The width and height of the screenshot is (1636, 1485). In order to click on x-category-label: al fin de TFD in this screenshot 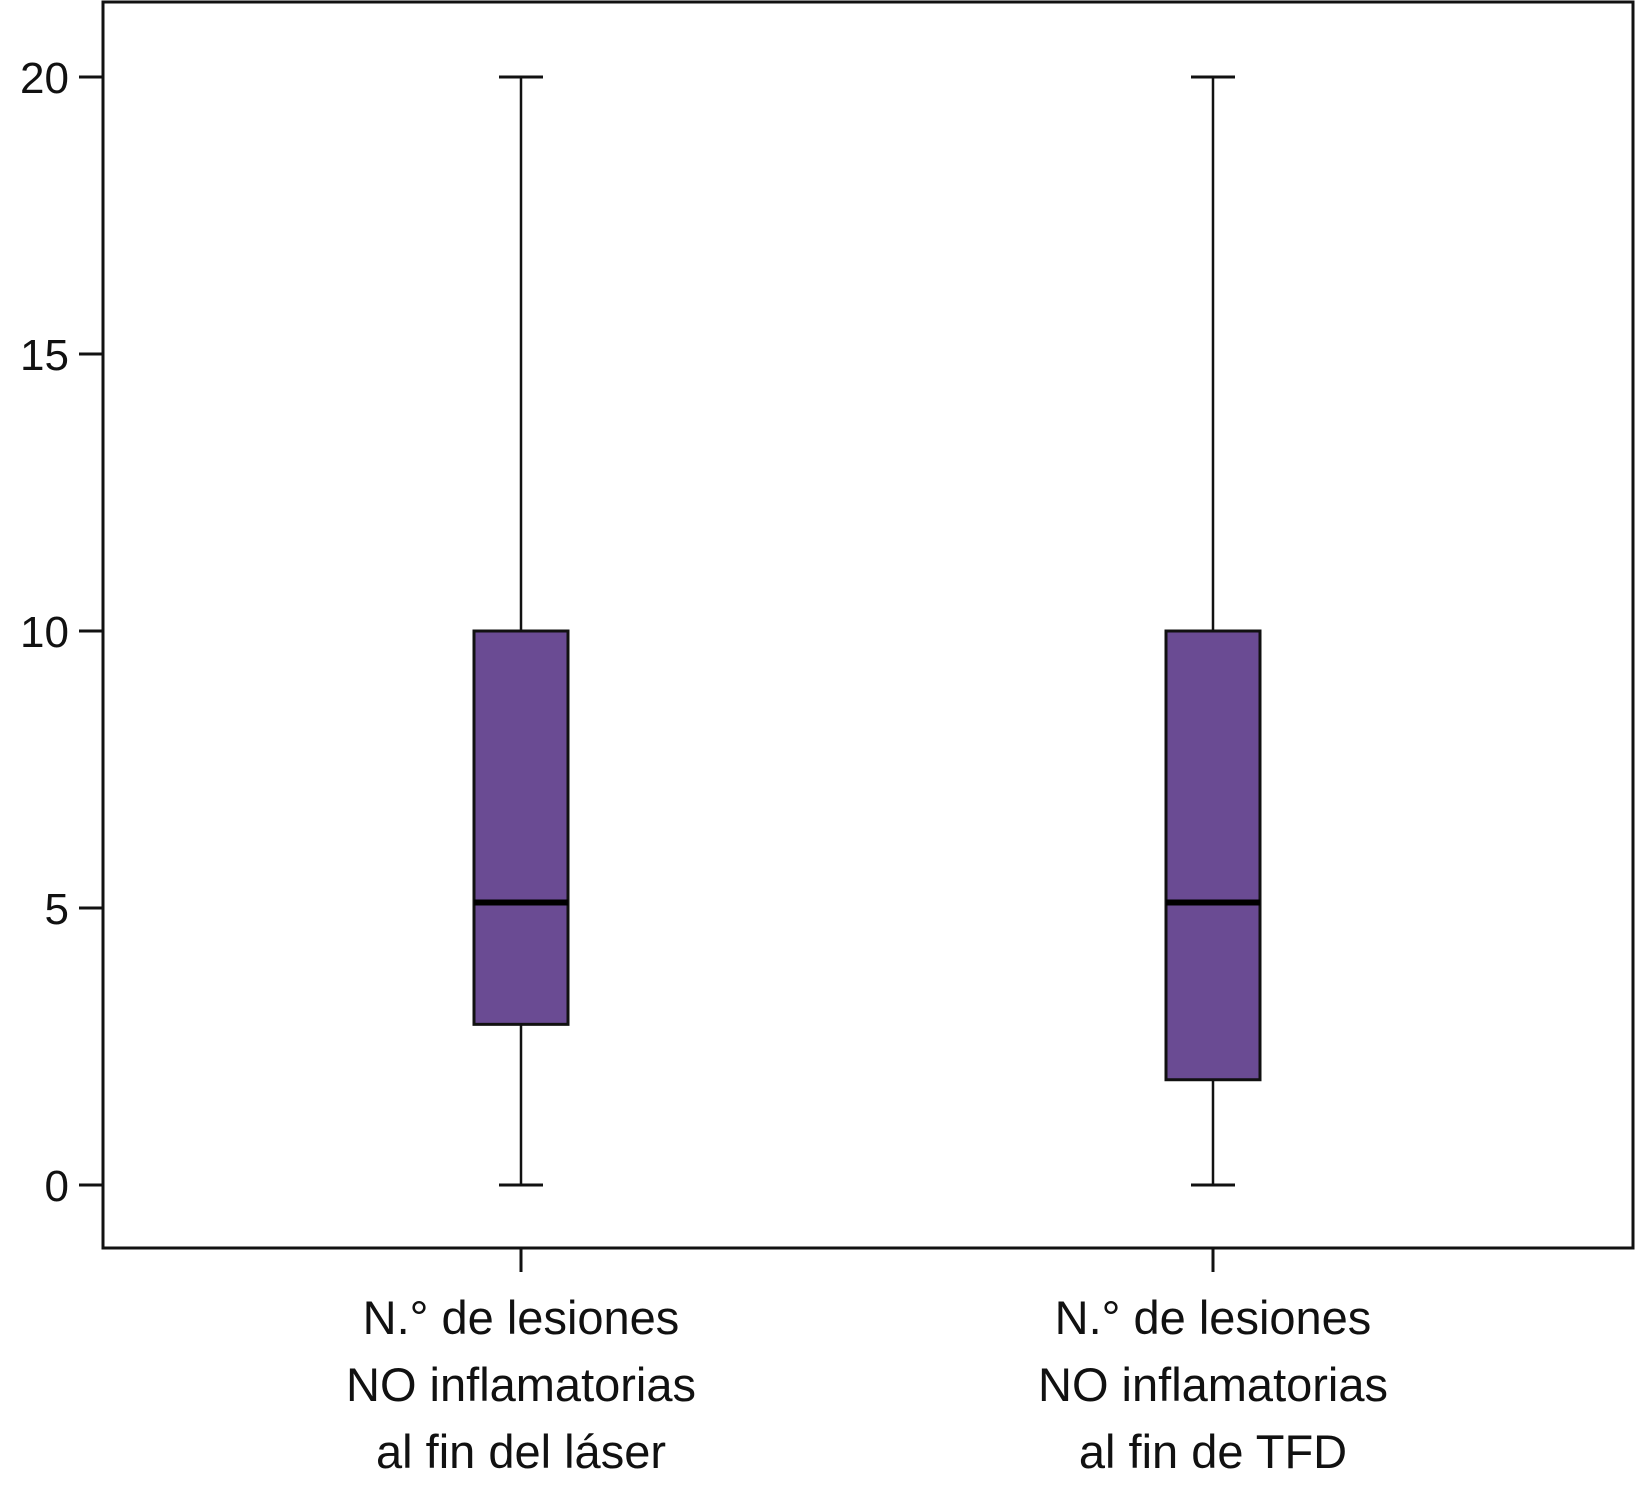, I will do `click(1213, 1451)`.